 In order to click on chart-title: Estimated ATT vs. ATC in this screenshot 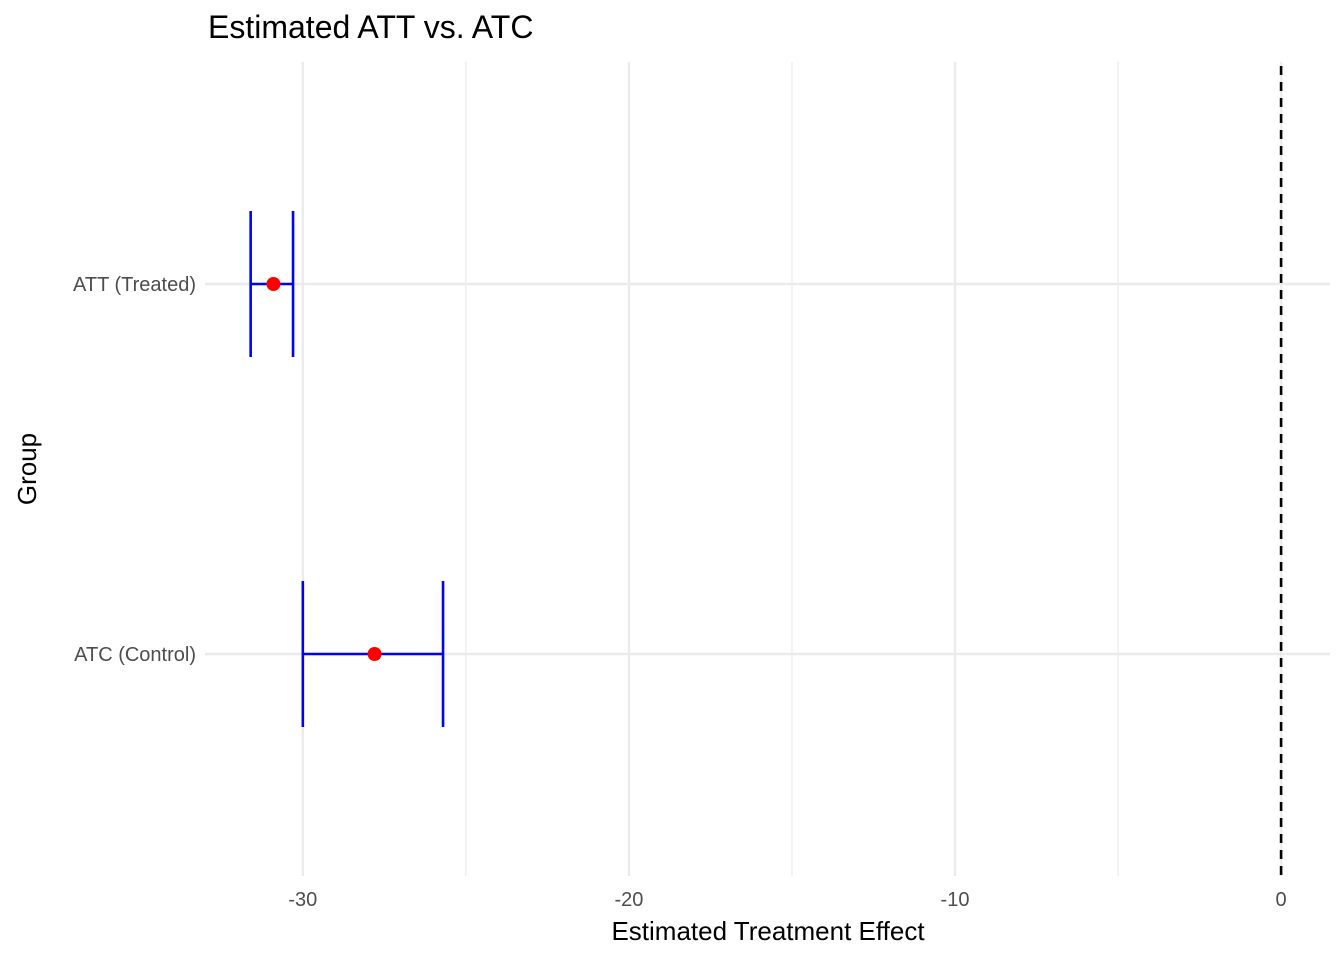, I will do `click(370, 27)`.